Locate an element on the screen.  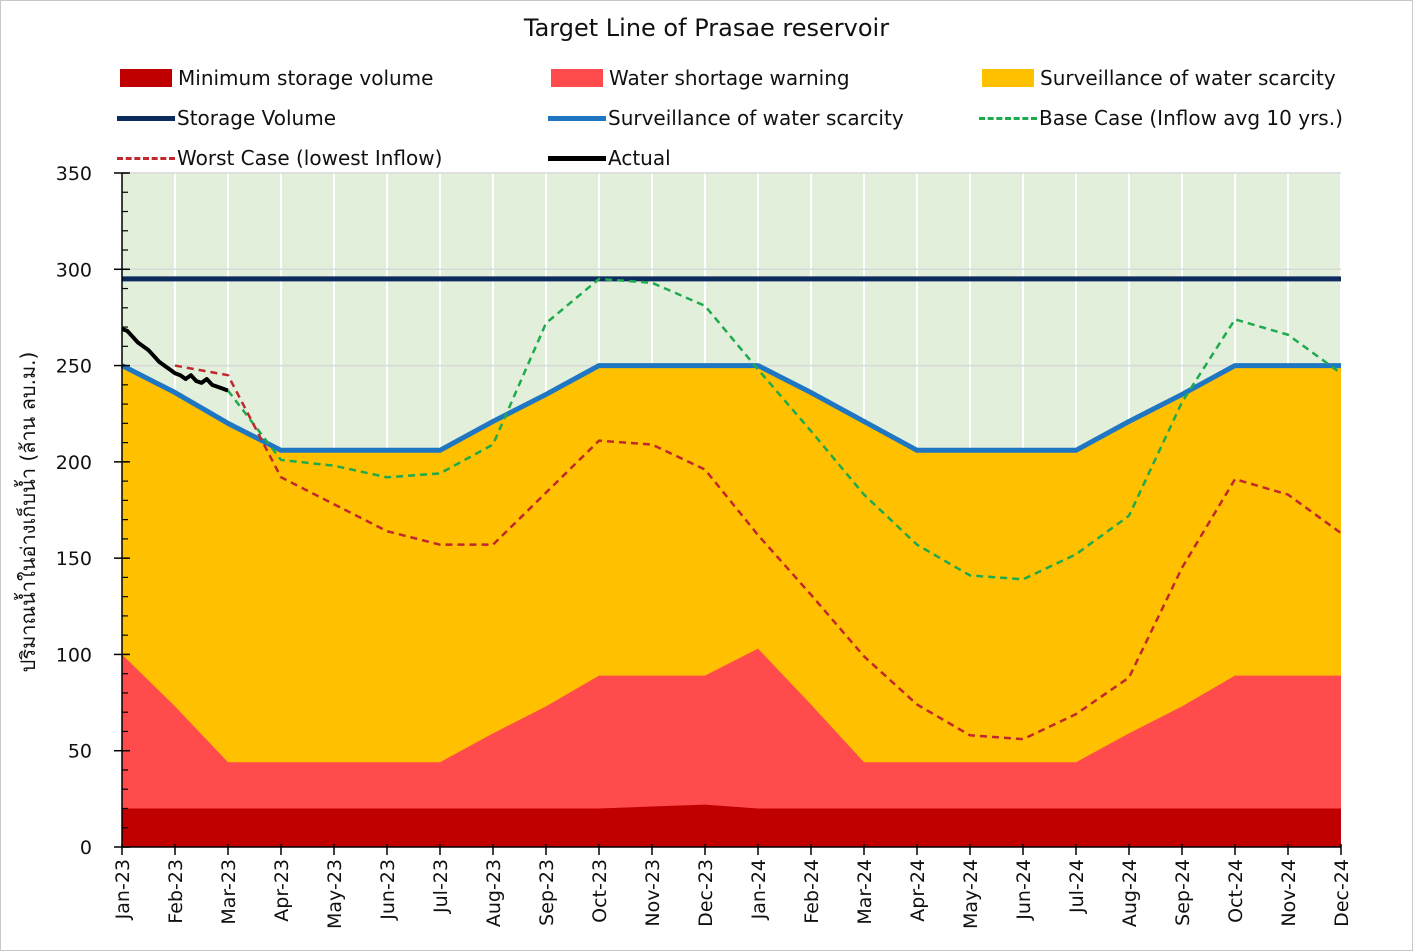
y-tick-label: 0 is located at coordinates (86, 848).